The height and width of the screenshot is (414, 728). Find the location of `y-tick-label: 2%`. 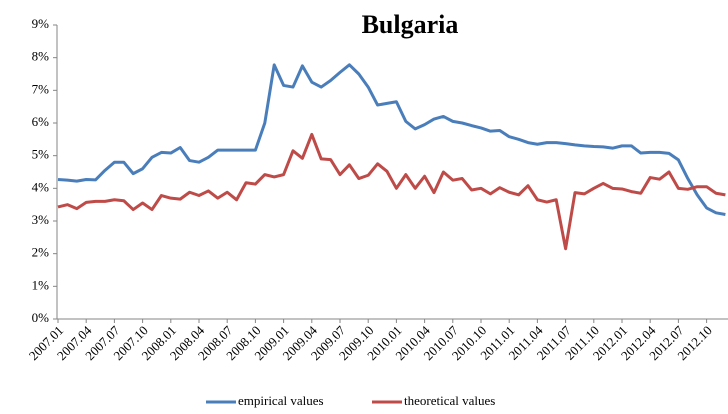

y-tick-label: 2% is located at coordinates (41, 252).